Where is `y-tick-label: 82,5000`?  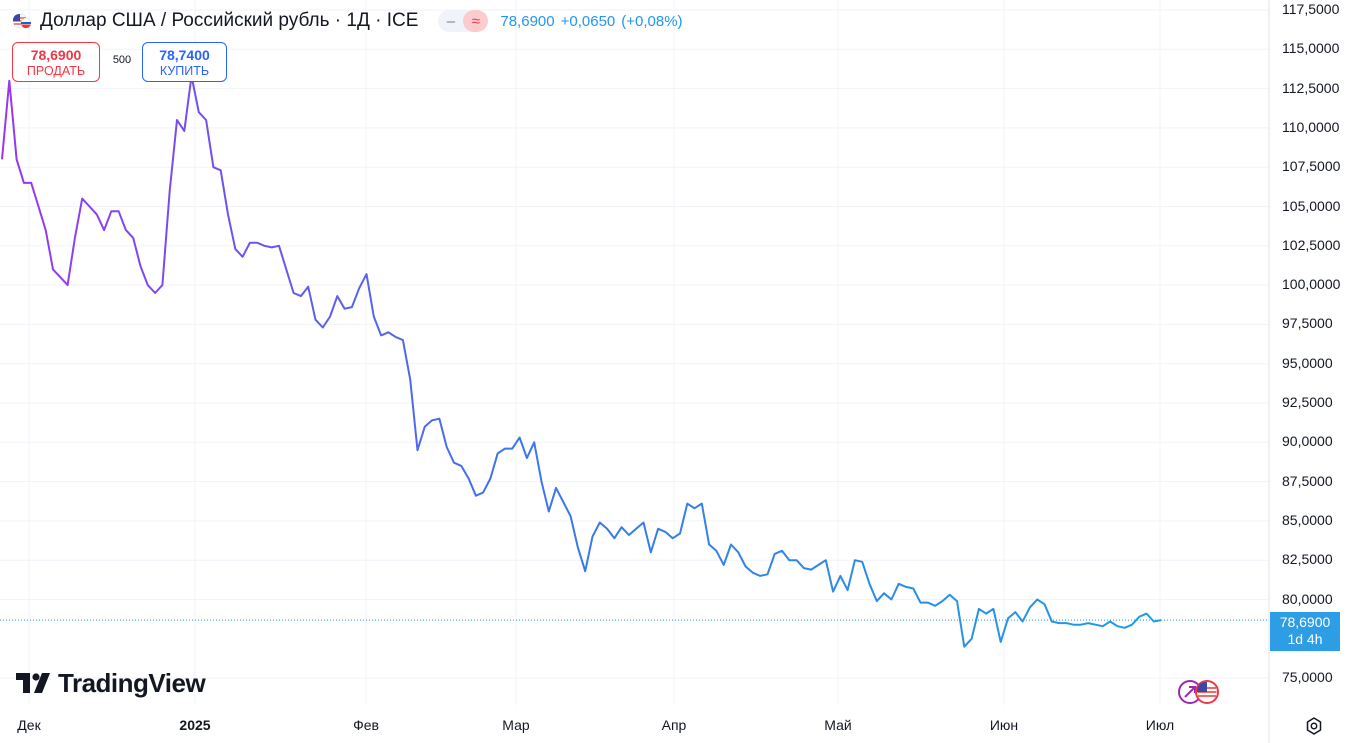
y-tick-label: 82,5000 is located at coordinates (1307, 559).